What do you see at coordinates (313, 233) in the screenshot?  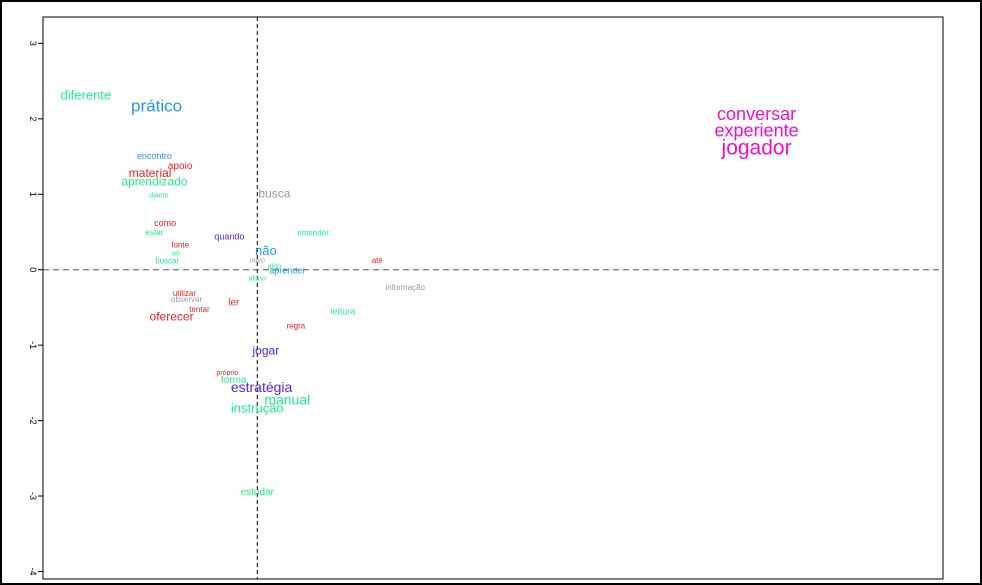 I see `word-point: entender` at bounding box center [313, 233].